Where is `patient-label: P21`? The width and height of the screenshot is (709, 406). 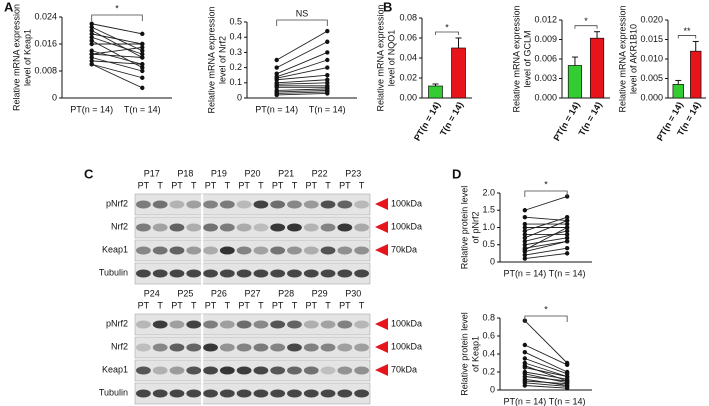
patient-label: P21 is located at coordinates (286, 173).